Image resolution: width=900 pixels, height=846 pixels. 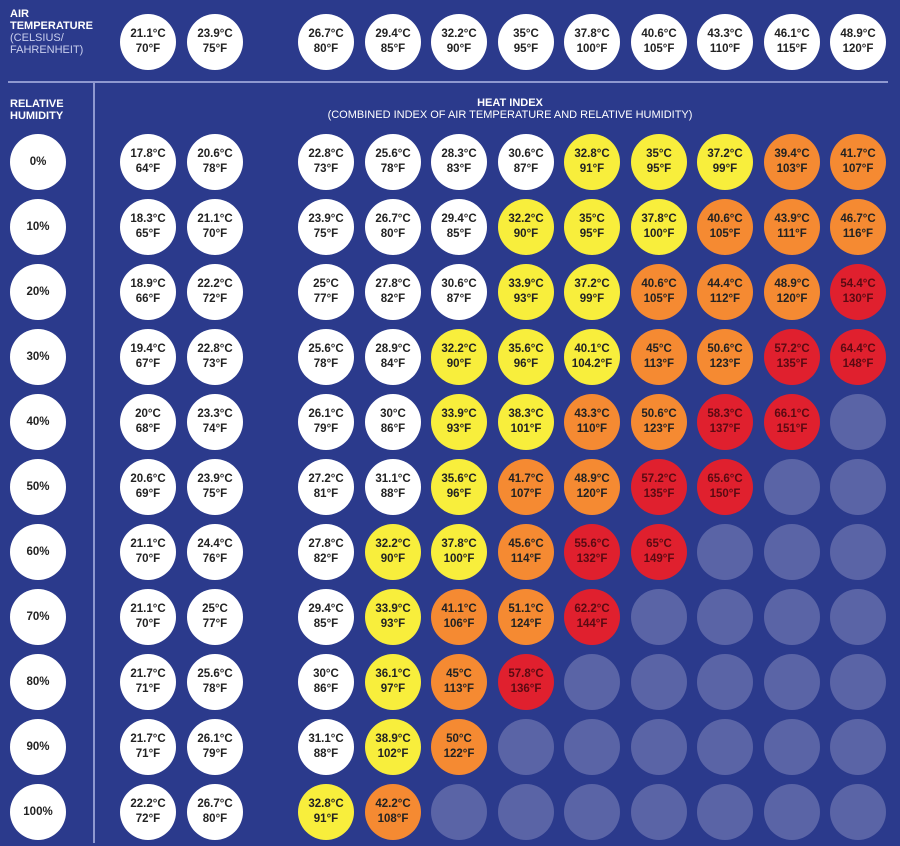 What do you see at coordinates (459, 544) in the screenshot?
I see `celsius-label: 37.8°C` at bounding box center [459, 544].